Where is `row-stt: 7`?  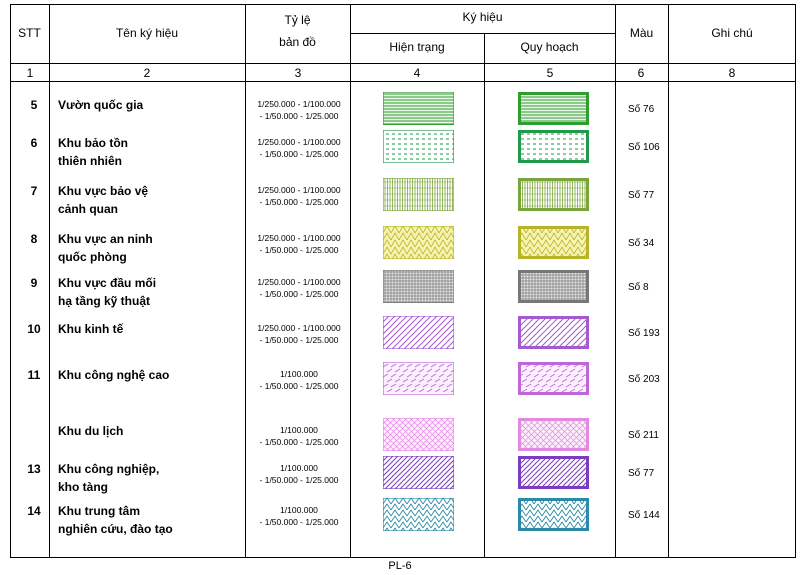
row-stt: 7 is located at coordinates (34, 191).